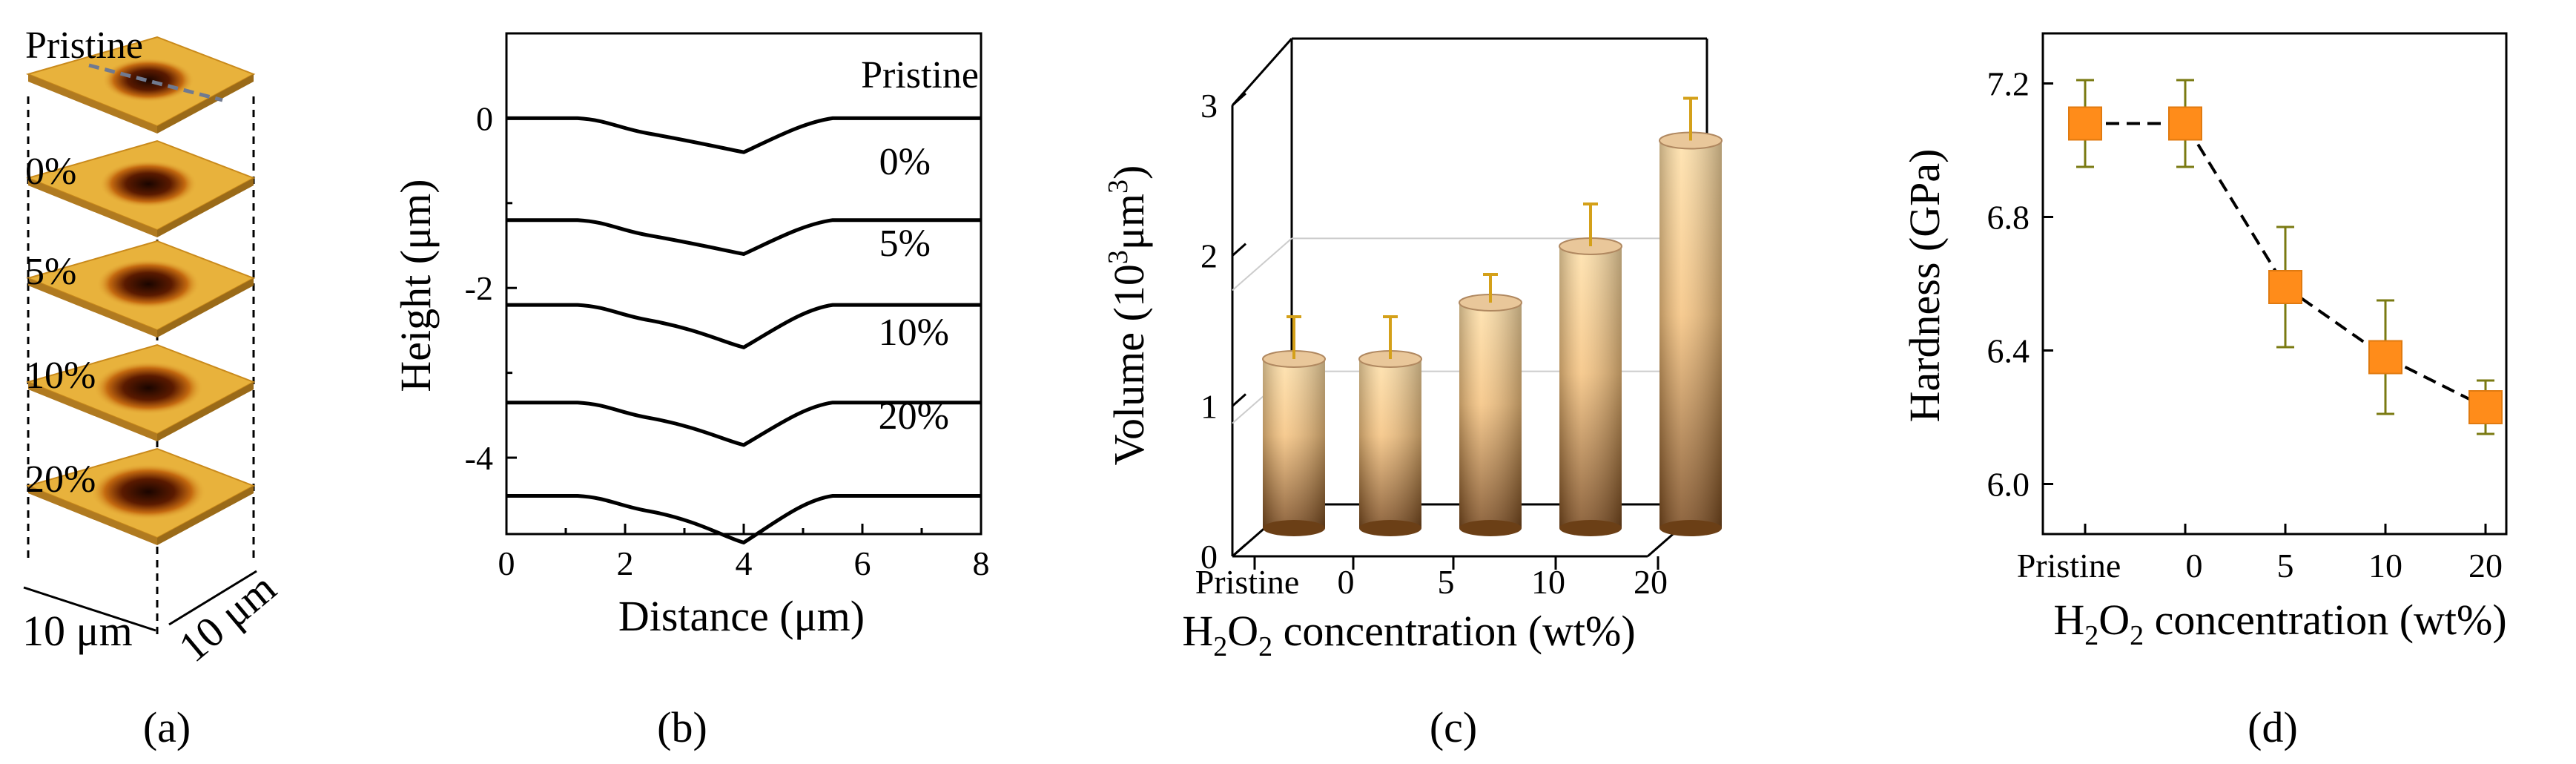 This screenshot has width=2576, height=764. I want to click on d-x-tick-label: 5, so click(2285, 565).